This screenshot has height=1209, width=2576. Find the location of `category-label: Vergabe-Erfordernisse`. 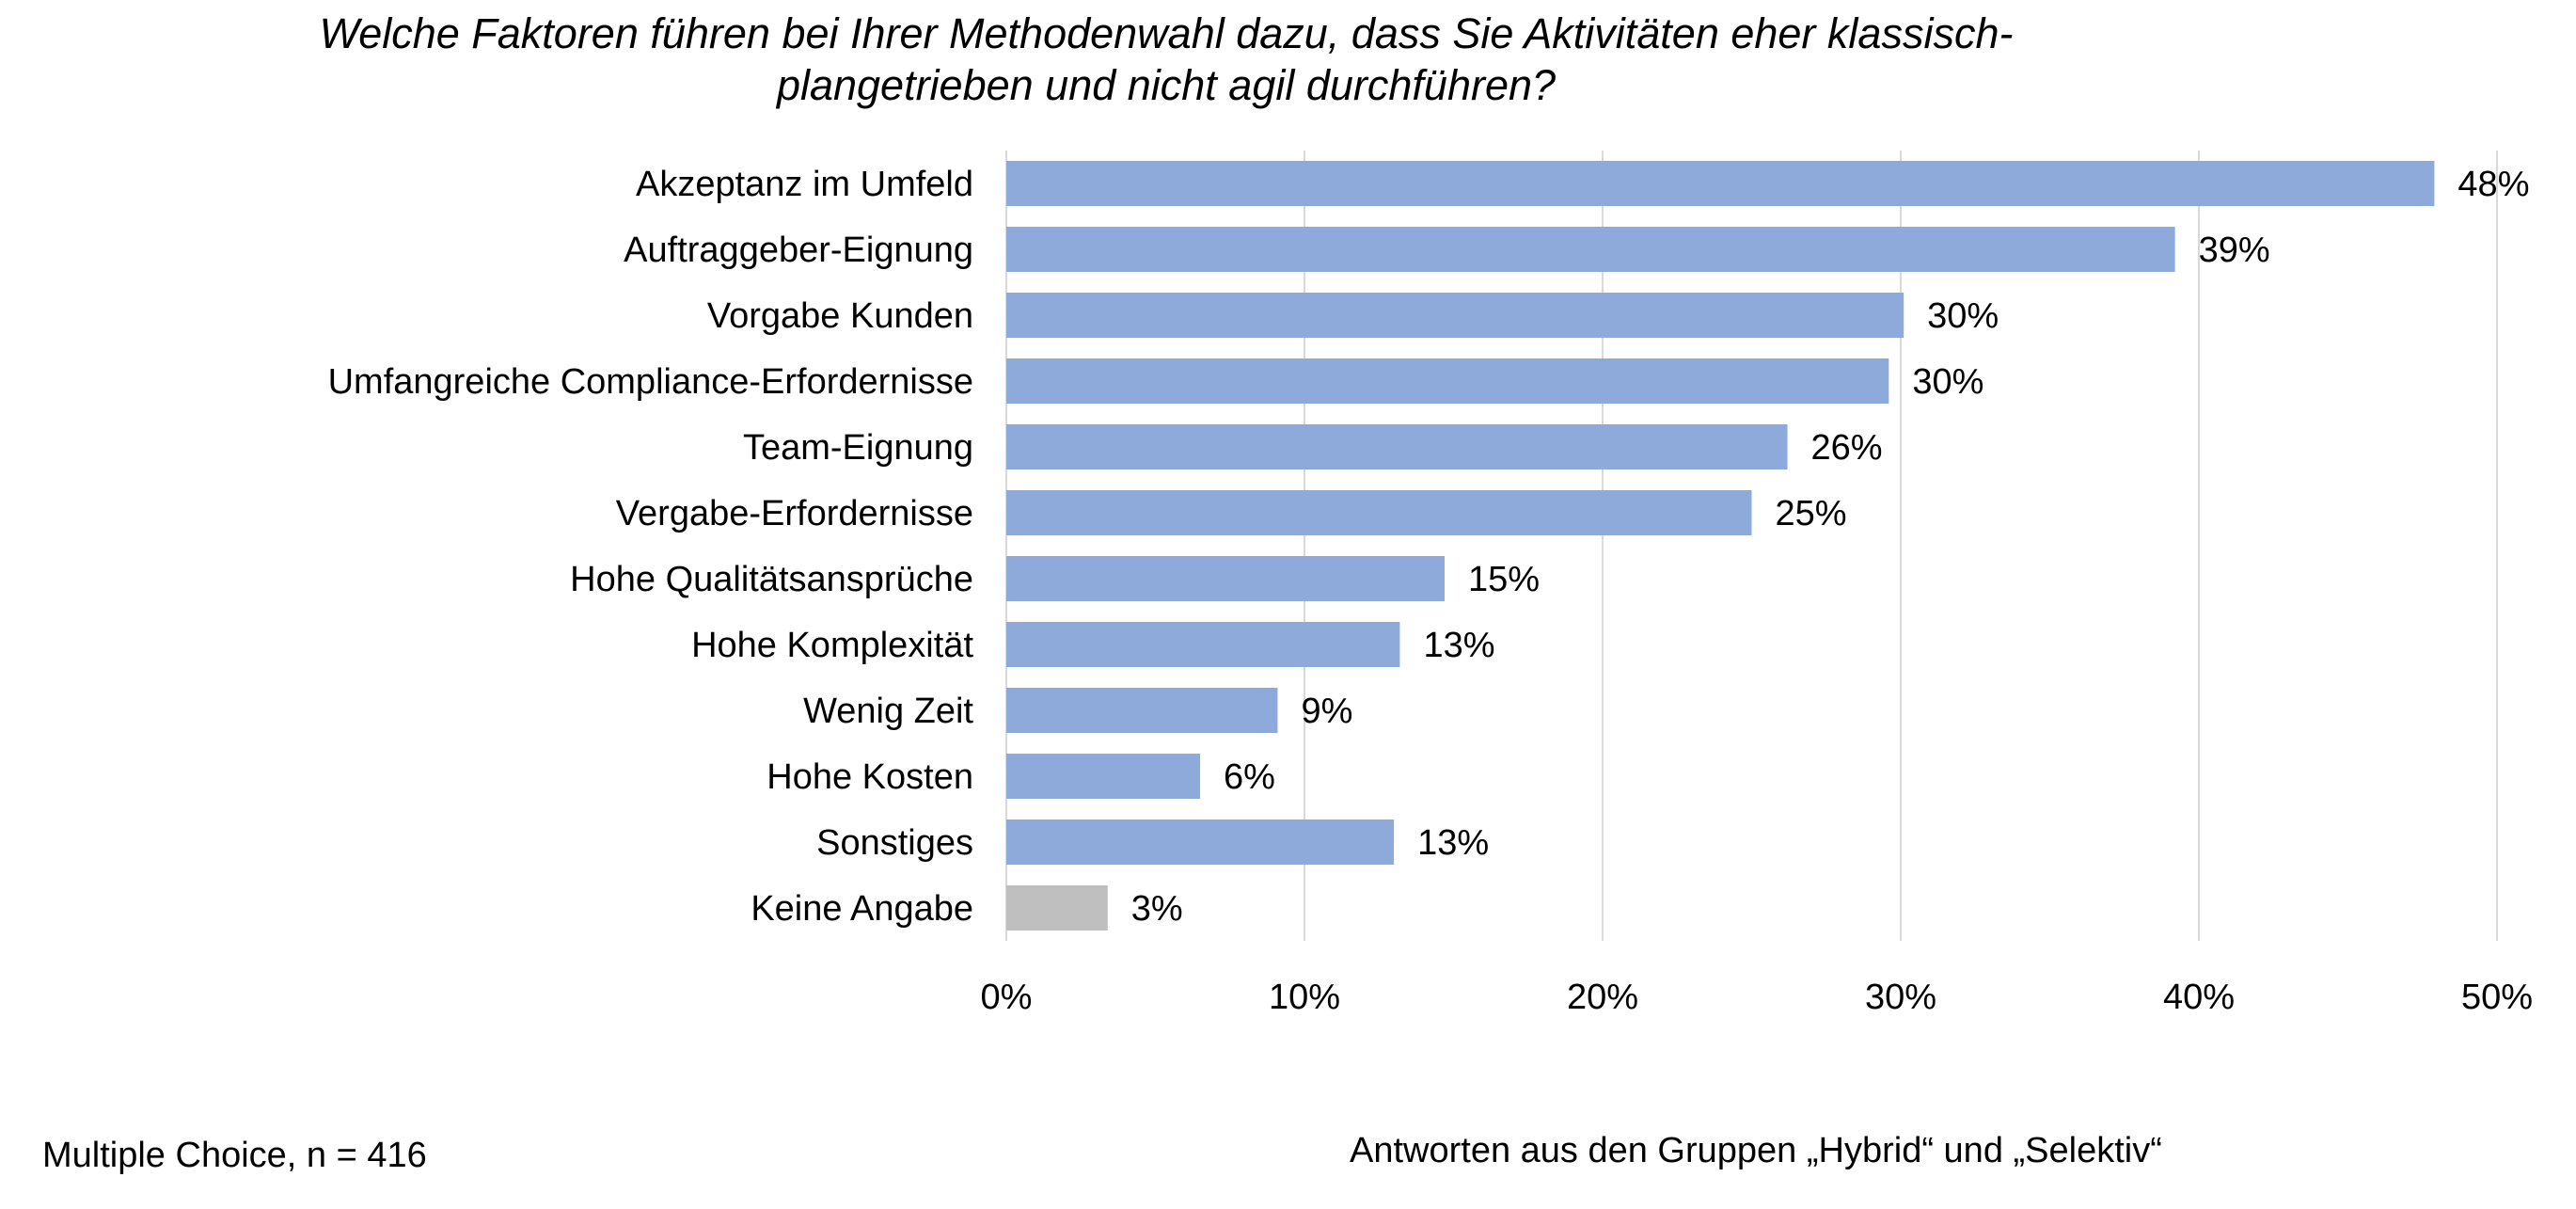

category-label: Vergabe-Erfordernisse is located at coordinates (794, 513).